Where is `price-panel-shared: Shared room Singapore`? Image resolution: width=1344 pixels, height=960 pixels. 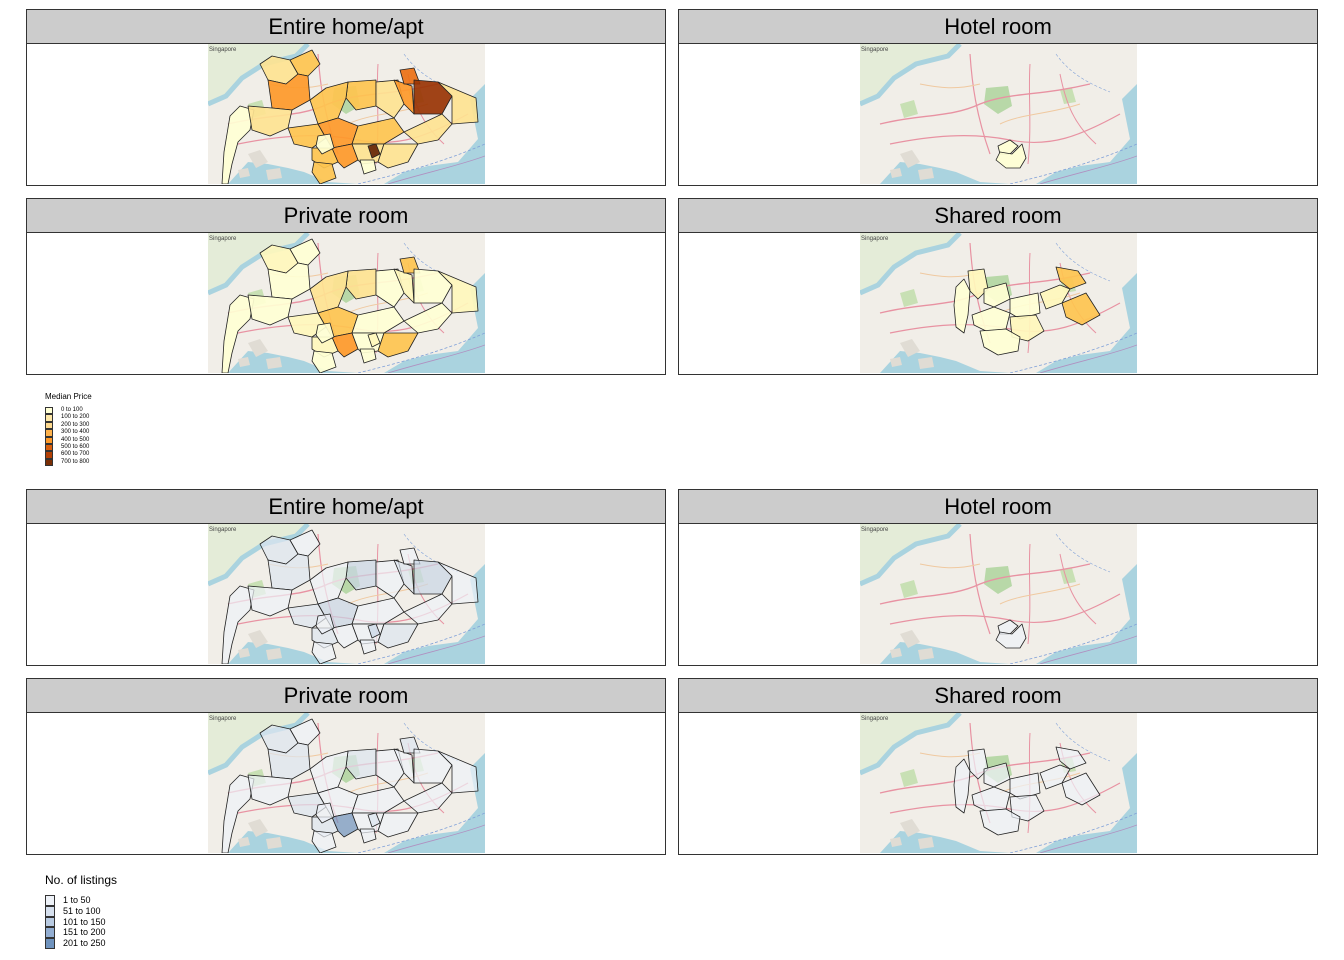 price-panel-shared: Shared room Singapore is located at coordinates (998, 286).